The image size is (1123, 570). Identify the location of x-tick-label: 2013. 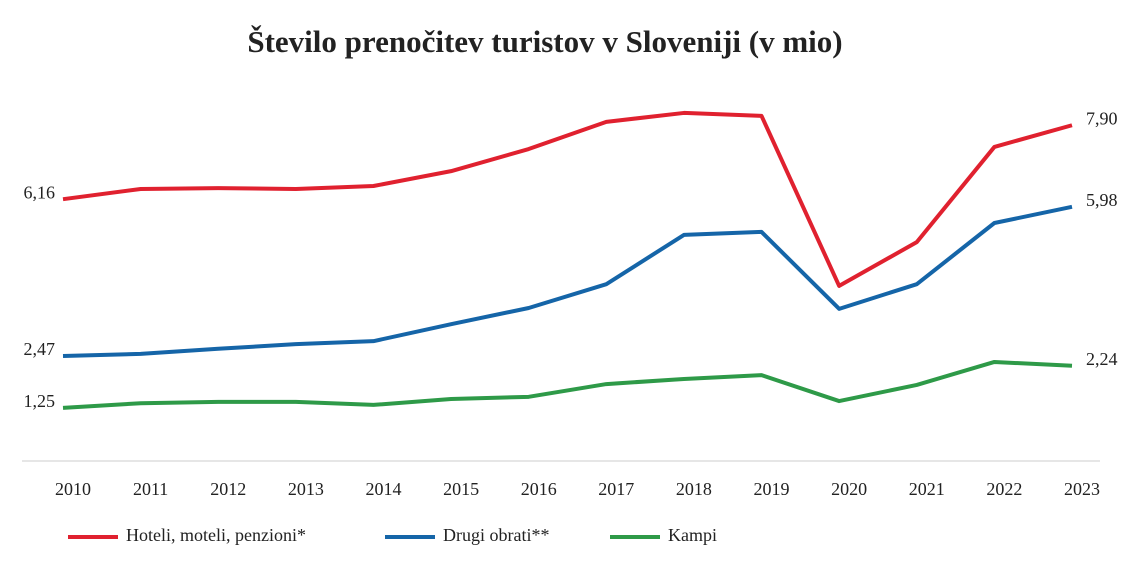
(306, 489).